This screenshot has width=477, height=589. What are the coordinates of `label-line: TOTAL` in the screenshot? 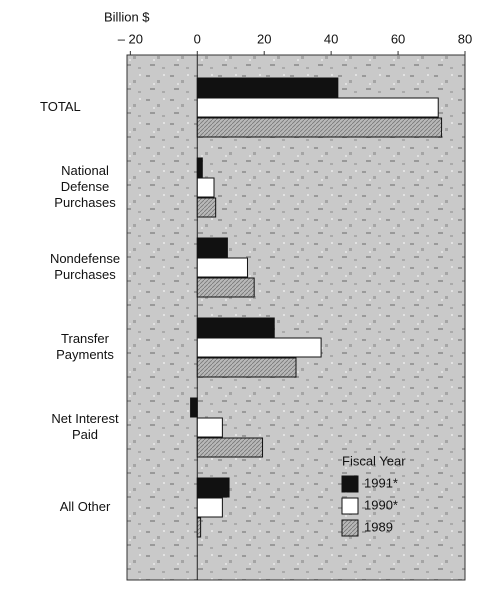 It's located at (60, 106).